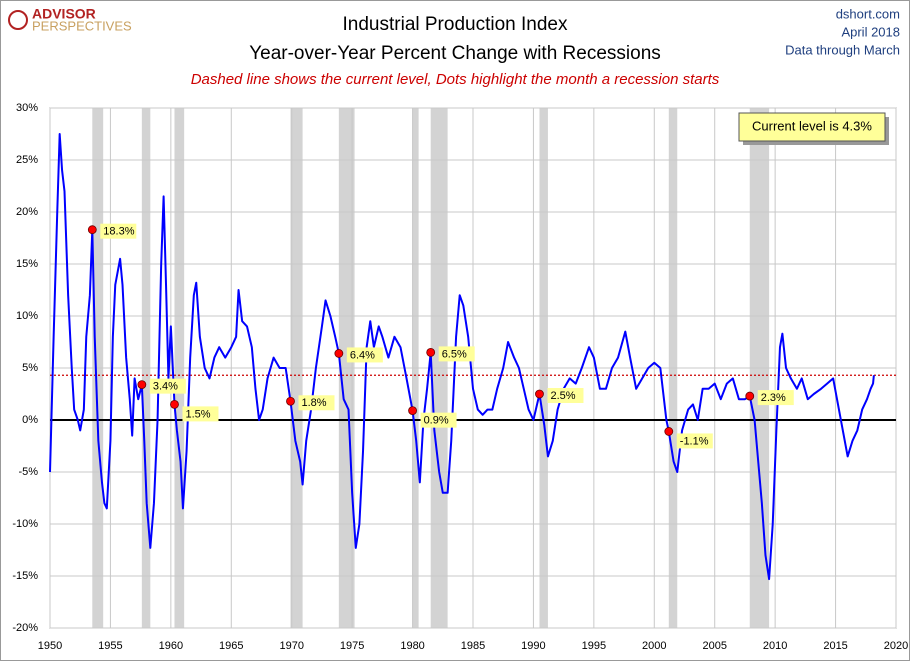  What do you see at coordinates (27, 160) in the screenshot?
I see `y-tick-label: 25%` at bounding box center [27, 160].